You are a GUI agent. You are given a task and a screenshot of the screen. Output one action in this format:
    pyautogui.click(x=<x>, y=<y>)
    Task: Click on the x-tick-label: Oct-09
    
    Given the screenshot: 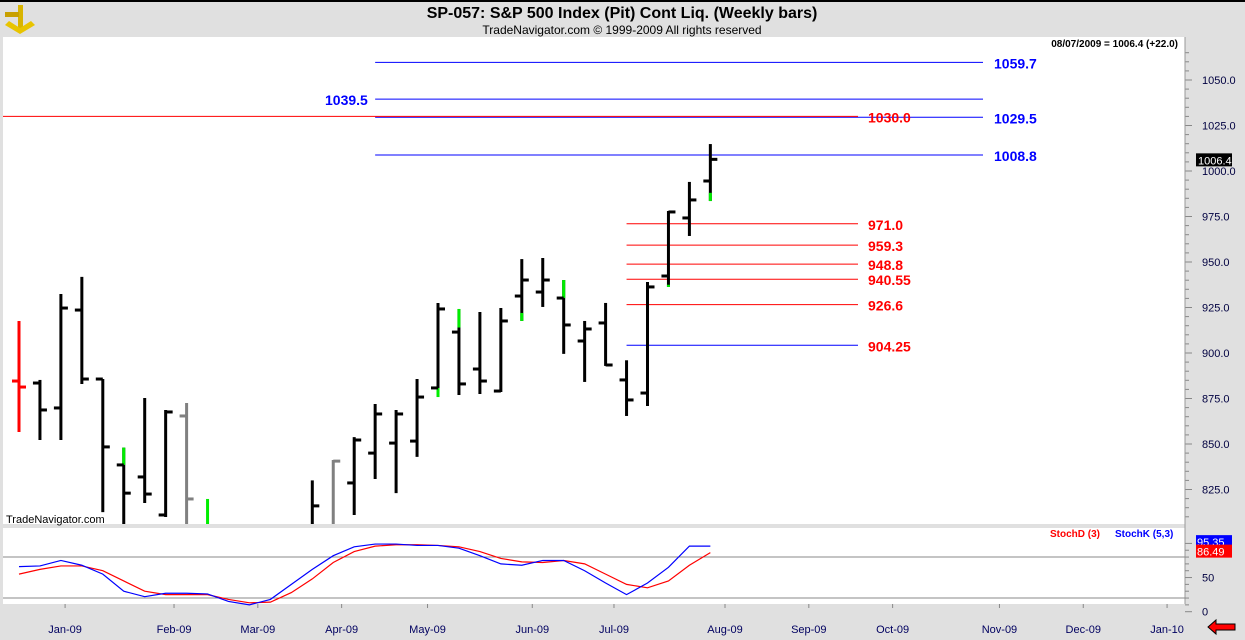 What is the action you would take?
    pyautogui.click(x=892, y=630)
    